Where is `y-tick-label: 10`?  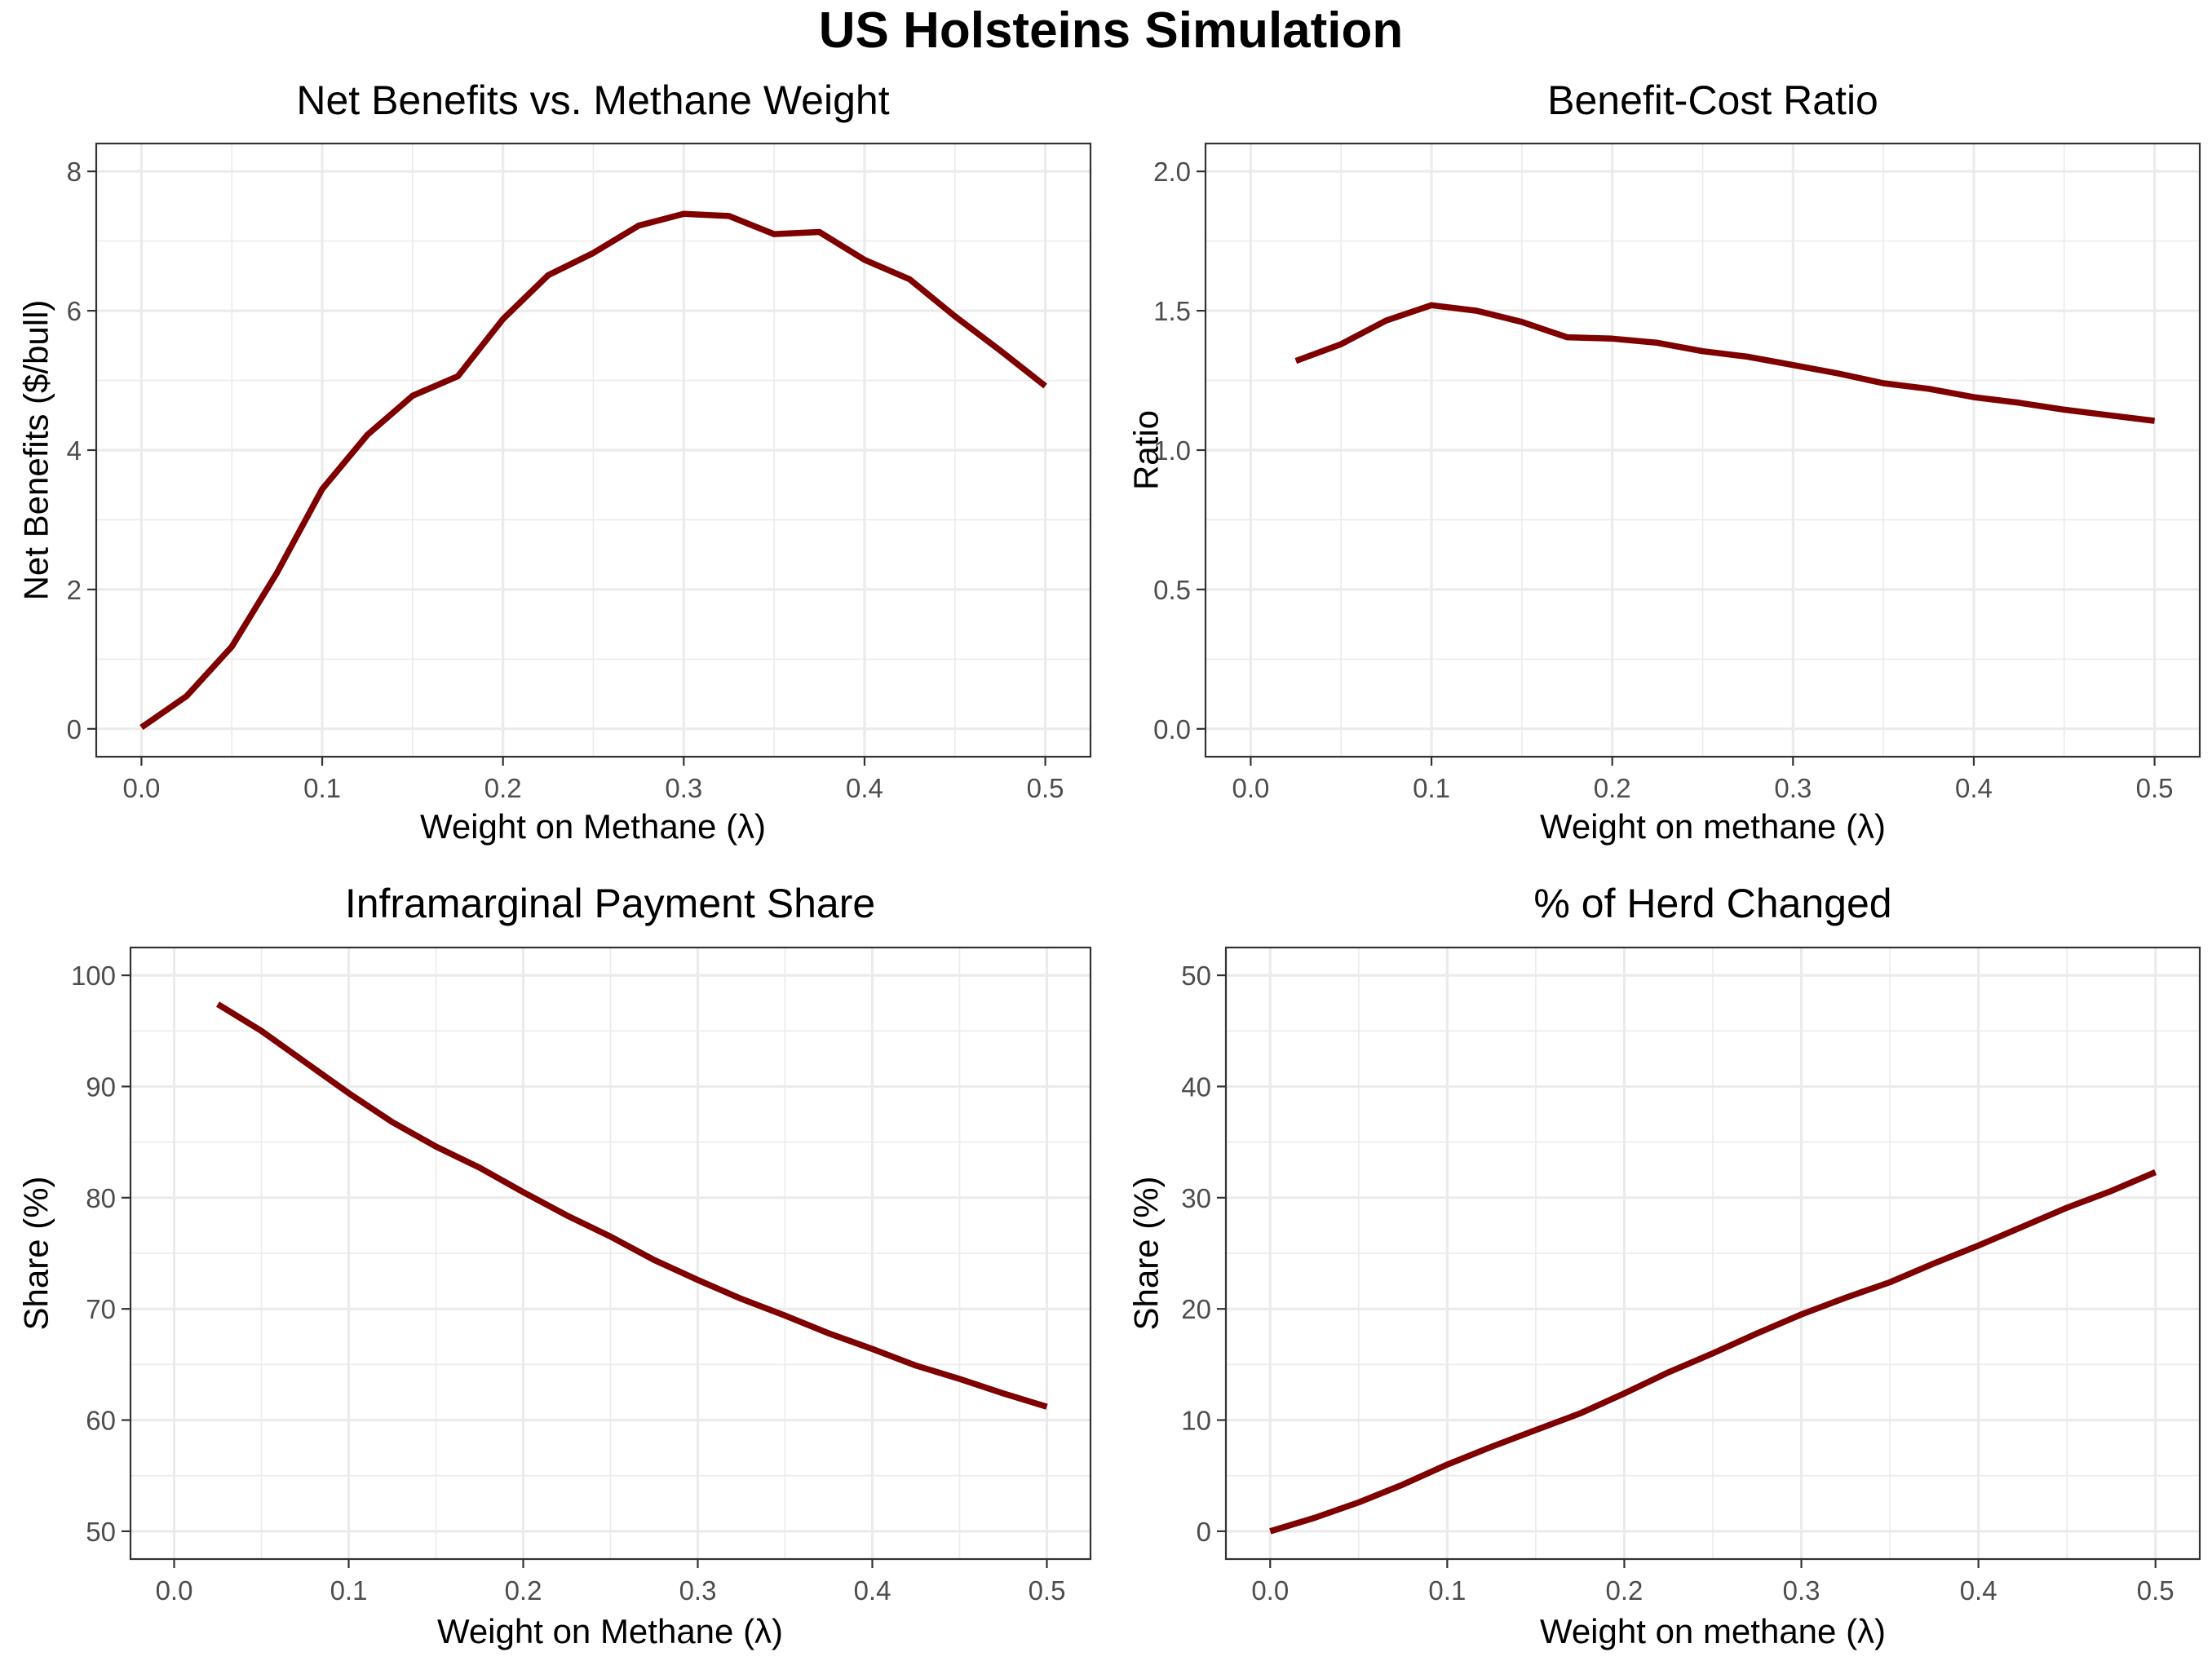
y-tick-label: 10 is located at coordinates (1196, 1421).